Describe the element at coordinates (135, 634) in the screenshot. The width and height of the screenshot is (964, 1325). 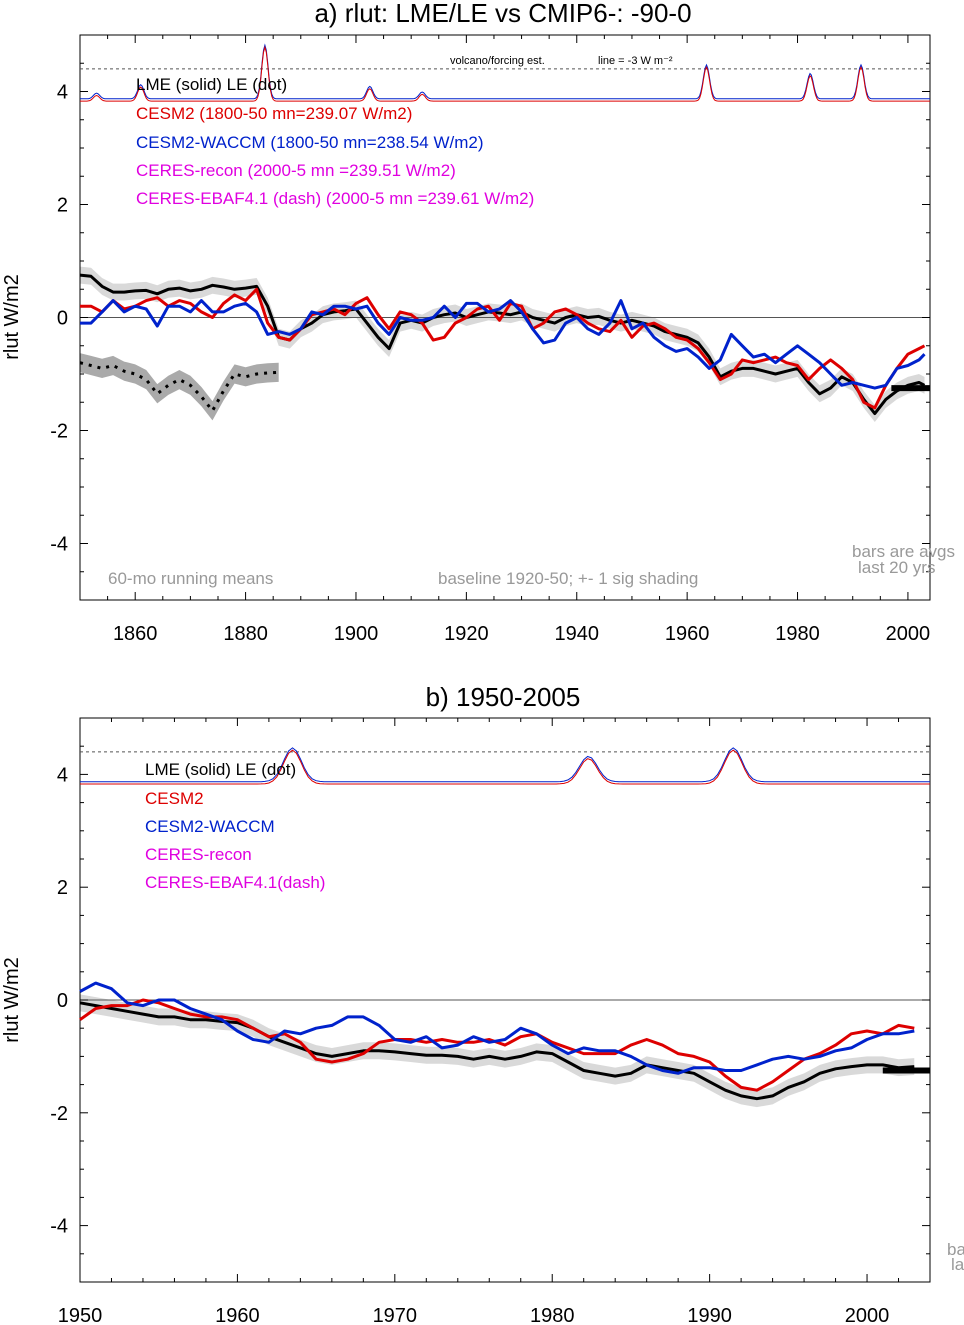
I see `x-tick-label: 1860` at that location.